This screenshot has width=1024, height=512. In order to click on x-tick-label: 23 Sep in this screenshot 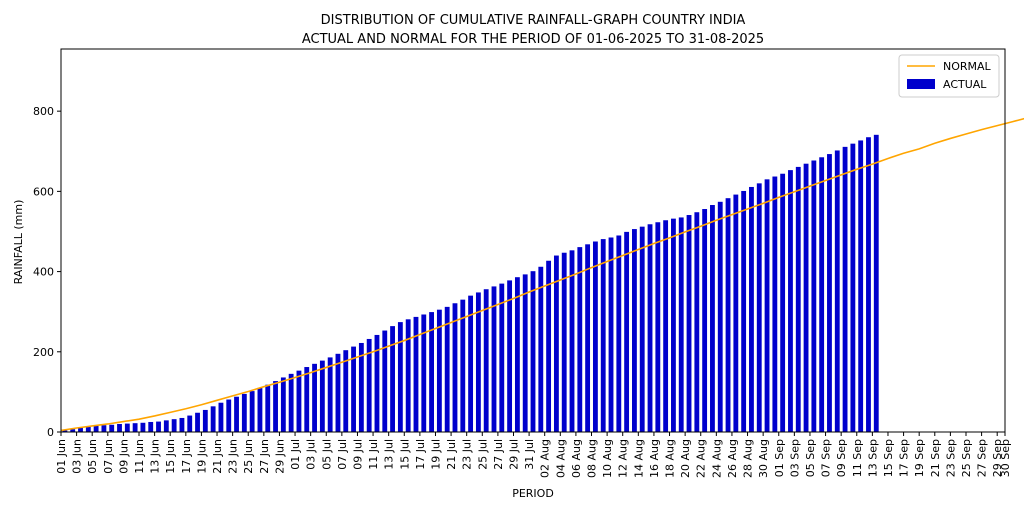, I will do `click(950, 458)`.